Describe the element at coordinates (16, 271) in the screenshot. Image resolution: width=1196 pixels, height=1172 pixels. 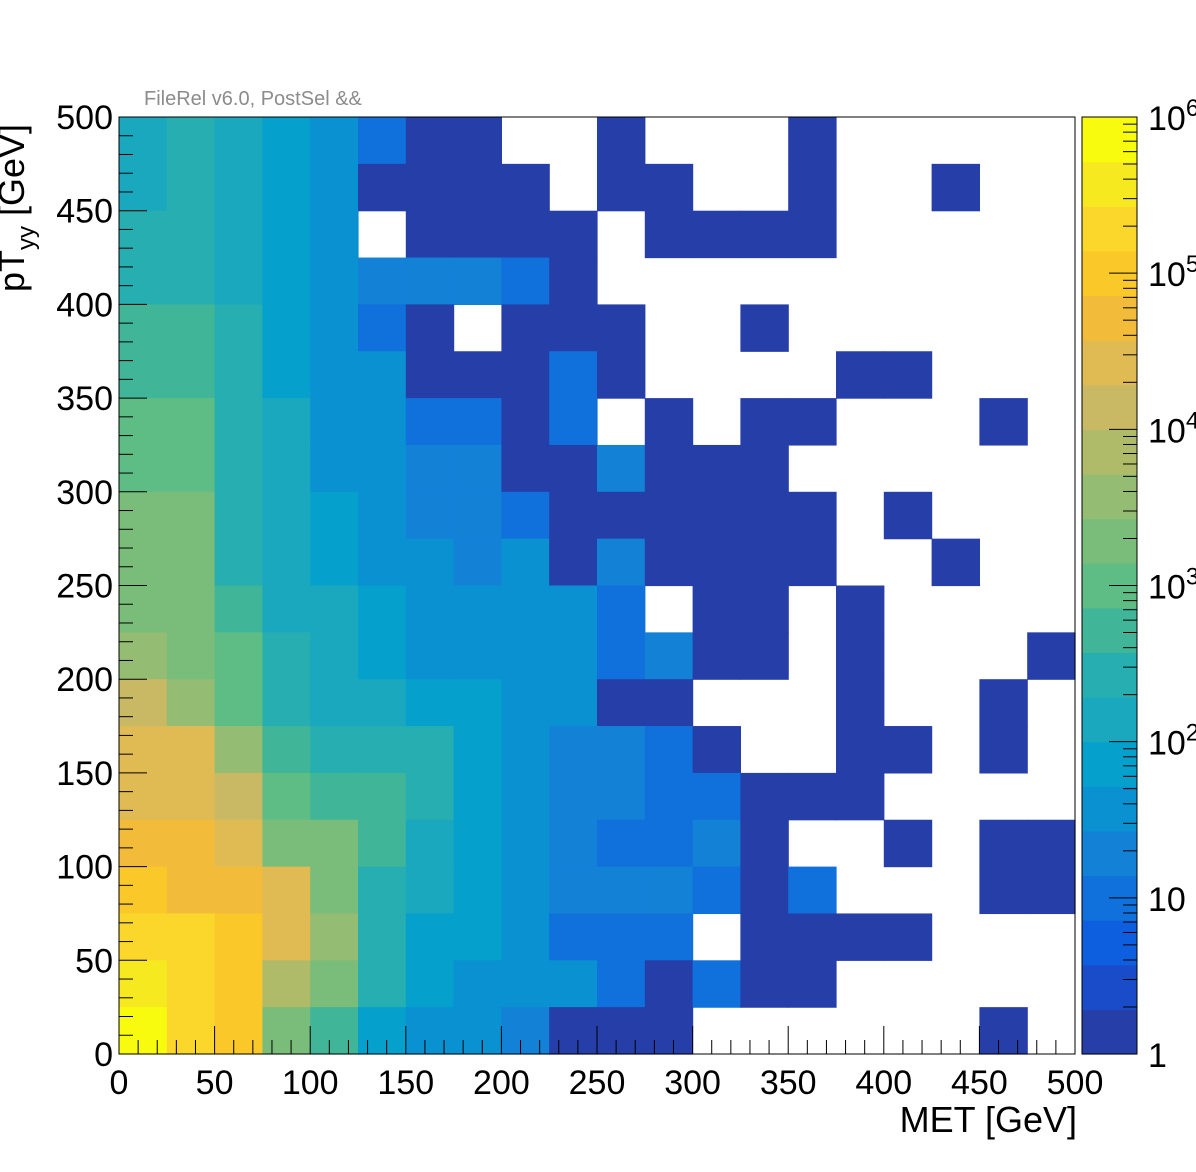
I see `y-axis-title-main: pT` at that location.